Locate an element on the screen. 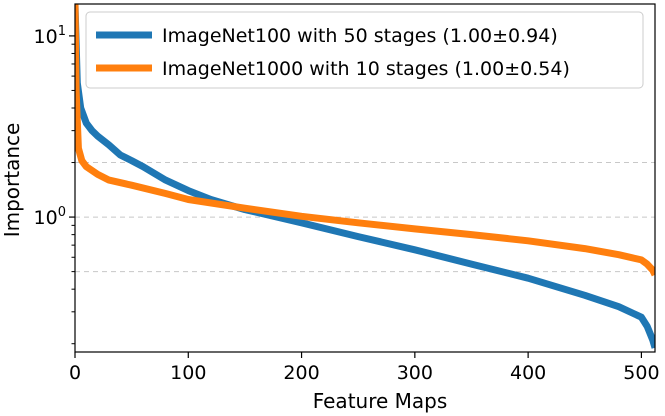  x-tick-label: 300 is located at coordinates (415, 373).